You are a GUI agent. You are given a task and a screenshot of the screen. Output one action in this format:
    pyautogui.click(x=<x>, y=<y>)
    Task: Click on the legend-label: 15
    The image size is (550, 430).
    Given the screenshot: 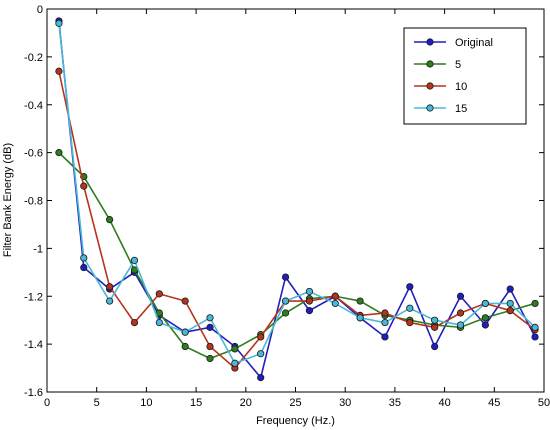 What is the action you would take?
    pyautogui.click(x=461, y=109)
    